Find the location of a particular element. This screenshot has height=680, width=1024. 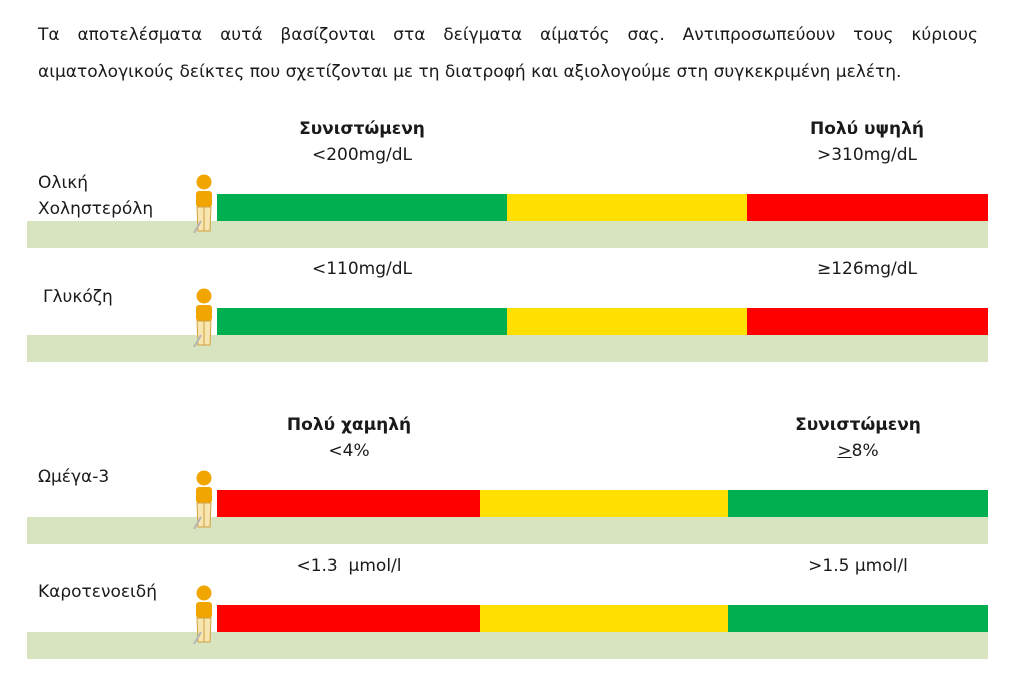

marker-label: Καροτενοειδή is located at coordinates (97, 592).